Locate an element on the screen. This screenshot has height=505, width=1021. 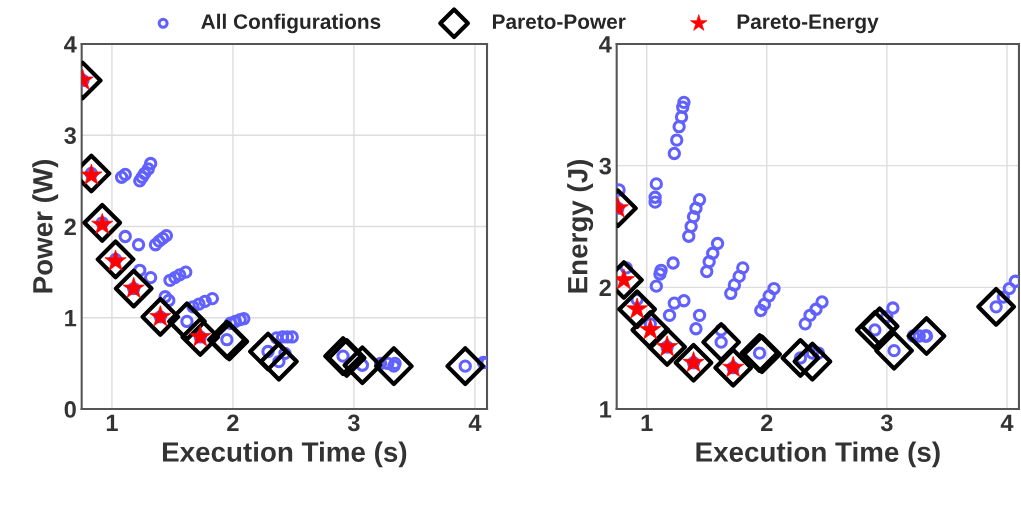
y-axis-title: Energy (J) is located at coordinates (580, 226).